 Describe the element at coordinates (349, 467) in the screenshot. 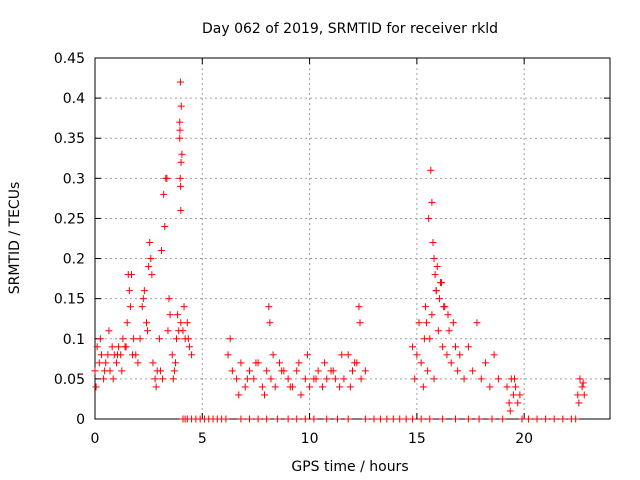

I see `x-axis-label: GPS time / hours` at that location.